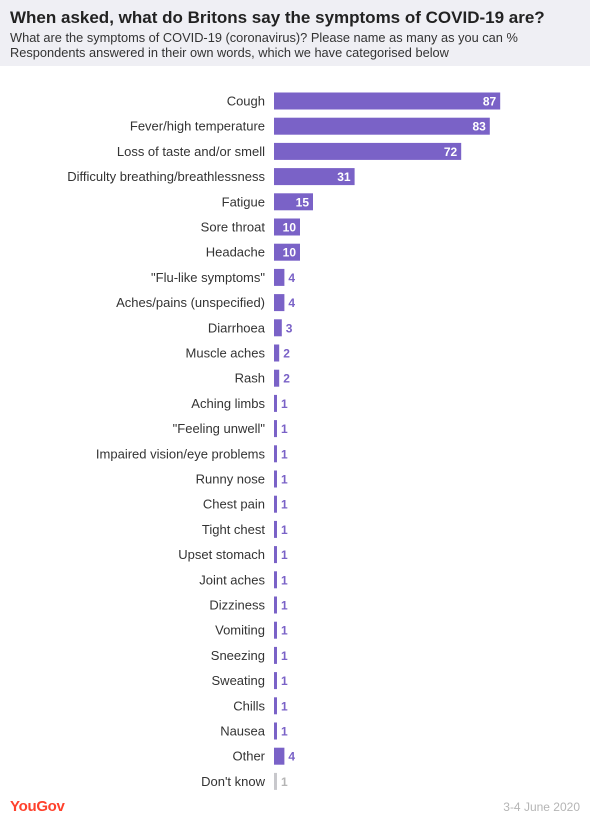 Image resolution: width=590 pixels, height=820 pixels. What do you see at coordinates (243, 201) in the screenshot?
I see `category-label: Fatigue` at bounding box center [243, 201].